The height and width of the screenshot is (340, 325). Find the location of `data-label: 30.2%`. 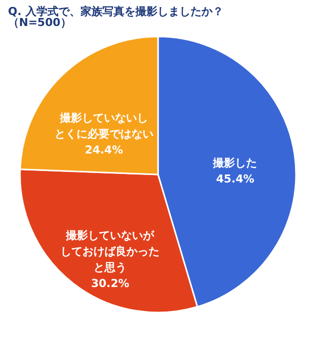

data-label: 30.2% is located at coordinates (110, 283).